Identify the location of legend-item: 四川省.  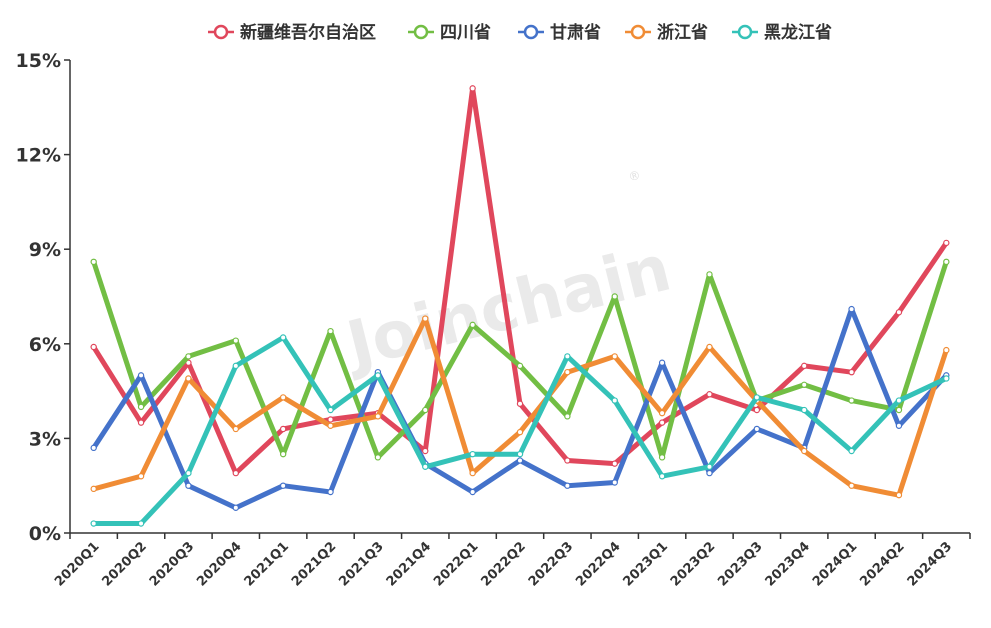
(449, 32).